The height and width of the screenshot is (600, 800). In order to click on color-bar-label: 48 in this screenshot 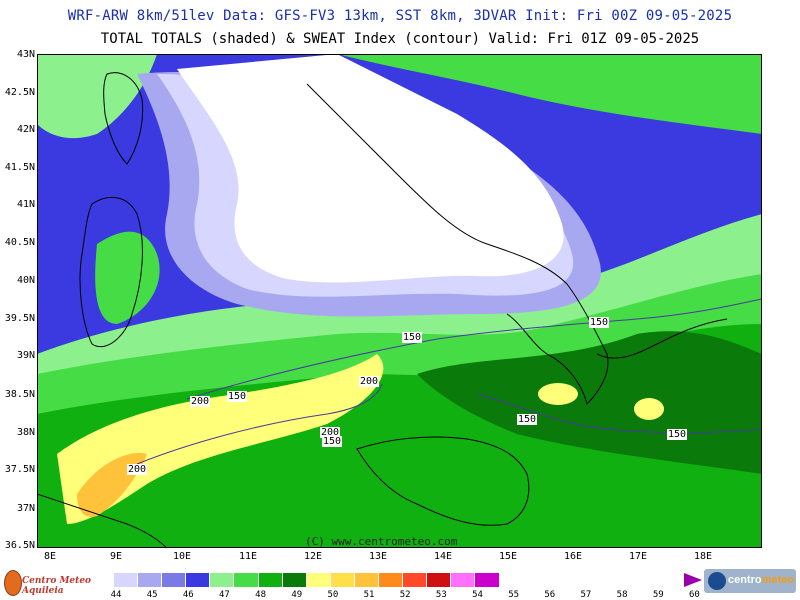, I will do `click(261, 595)`.